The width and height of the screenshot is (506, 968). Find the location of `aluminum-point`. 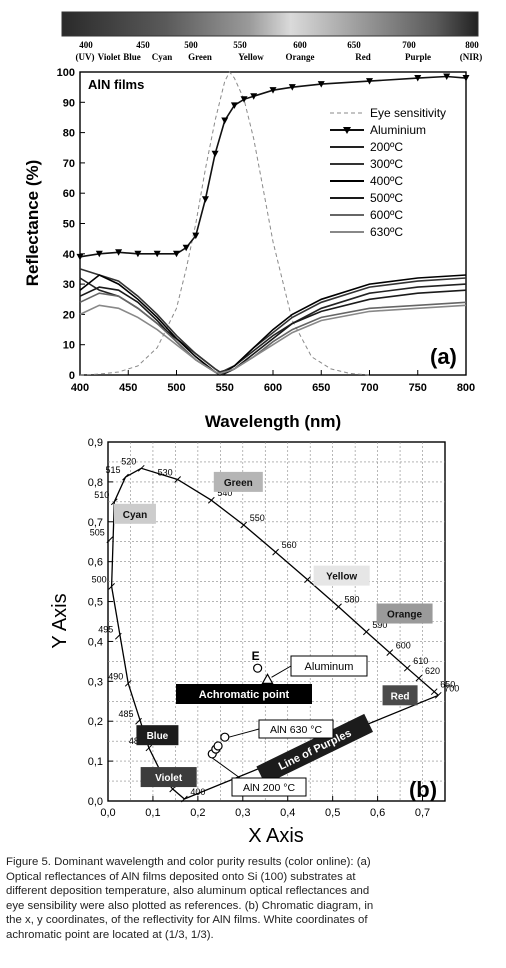

aluminum-point is located at coordinates (267, 678).